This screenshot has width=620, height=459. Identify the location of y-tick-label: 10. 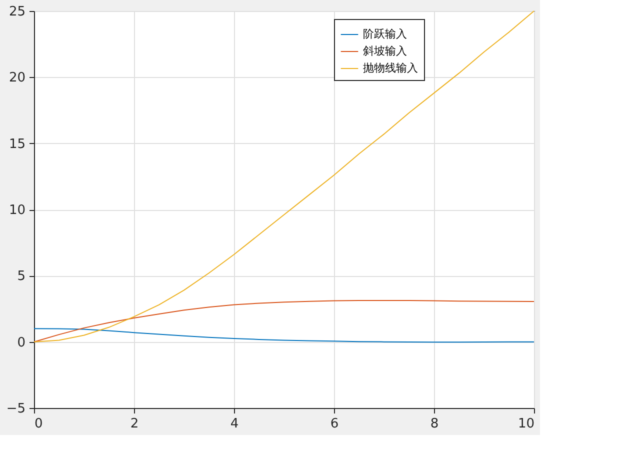
(17, 210).